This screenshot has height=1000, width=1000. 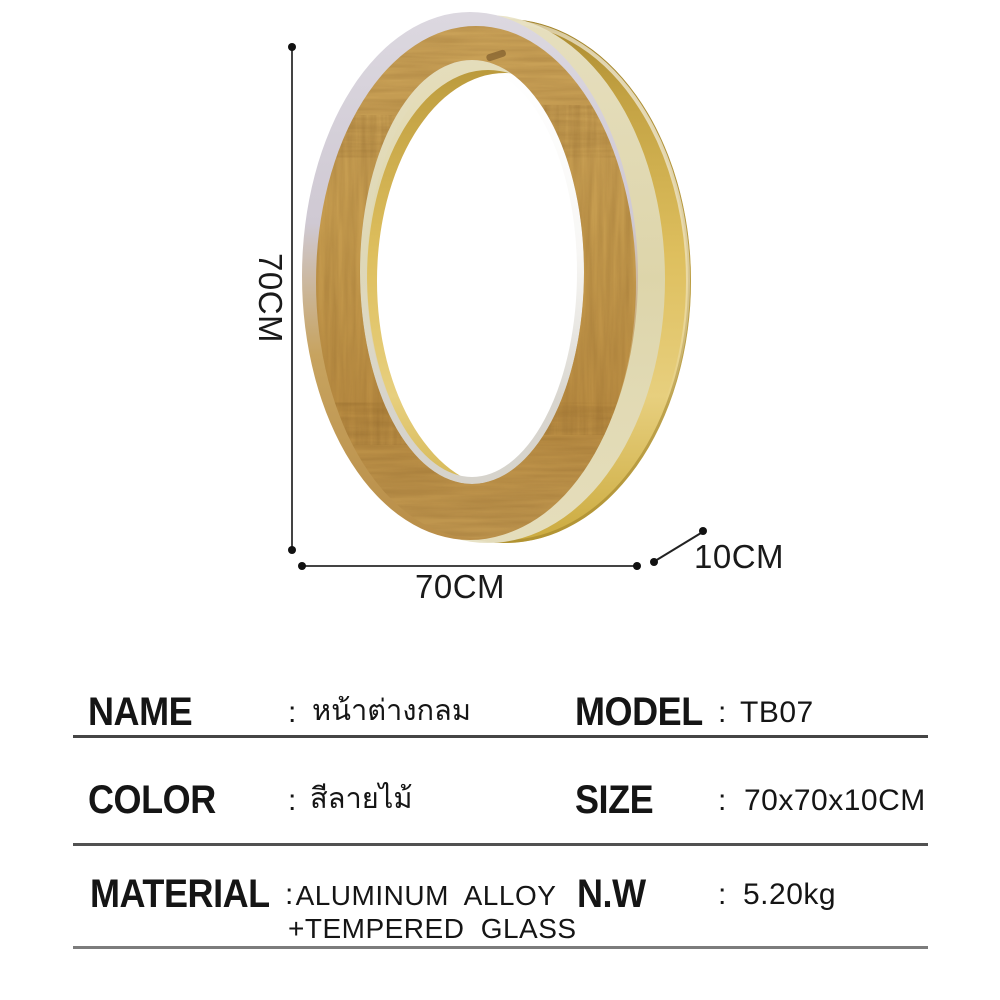 I want to click on brand-stamp, so click(x=496, y=55).